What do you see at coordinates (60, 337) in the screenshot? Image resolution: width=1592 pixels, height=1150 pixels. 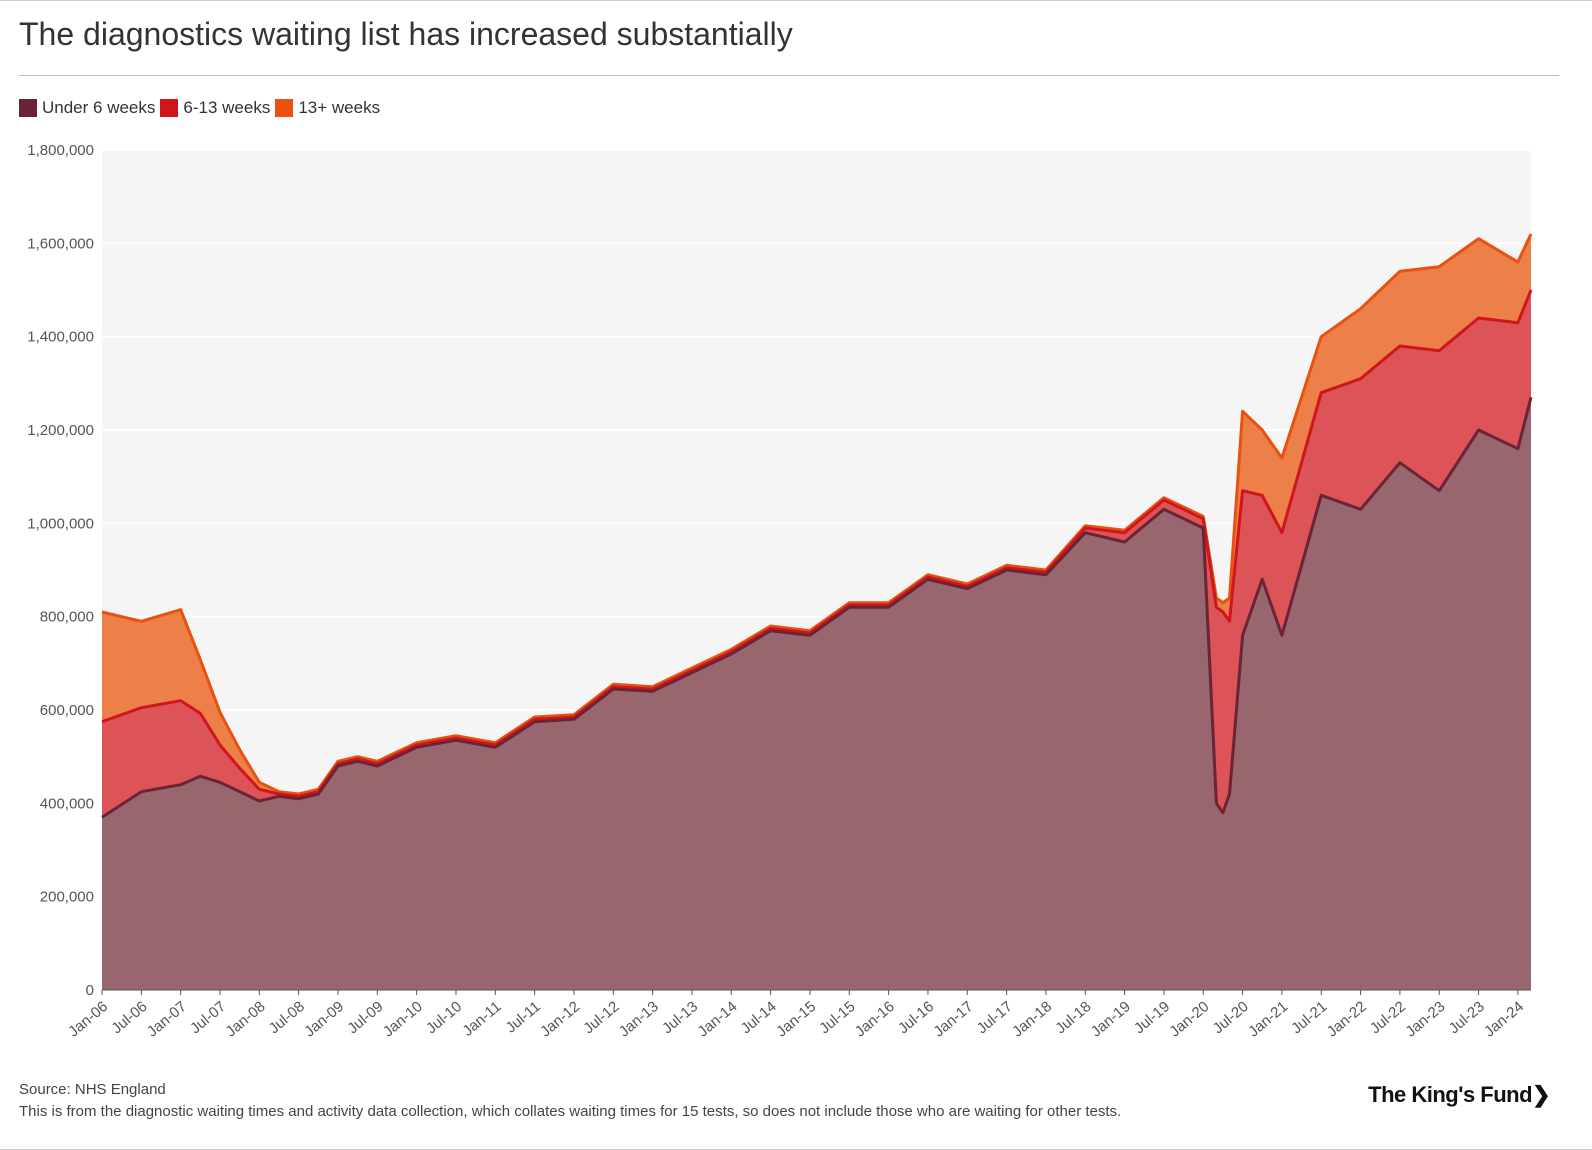 I see `y-tick-label: 1,400,000` at bounding box center [60, 337].